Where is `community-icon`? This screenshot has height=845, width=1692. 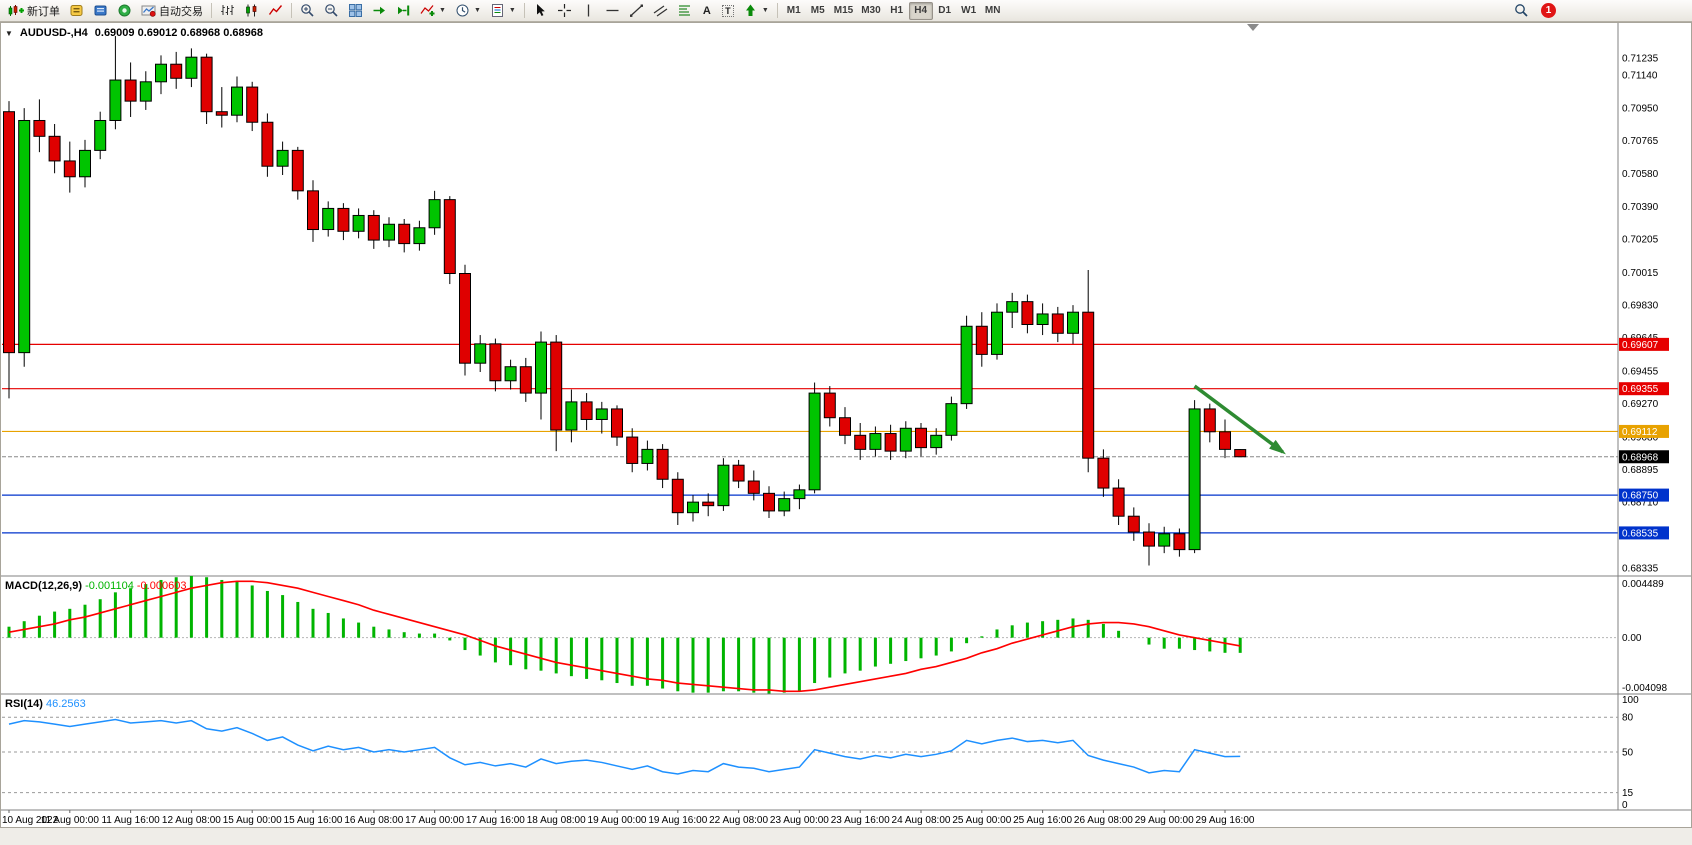 community-icon is located at coordinates (124, 10).